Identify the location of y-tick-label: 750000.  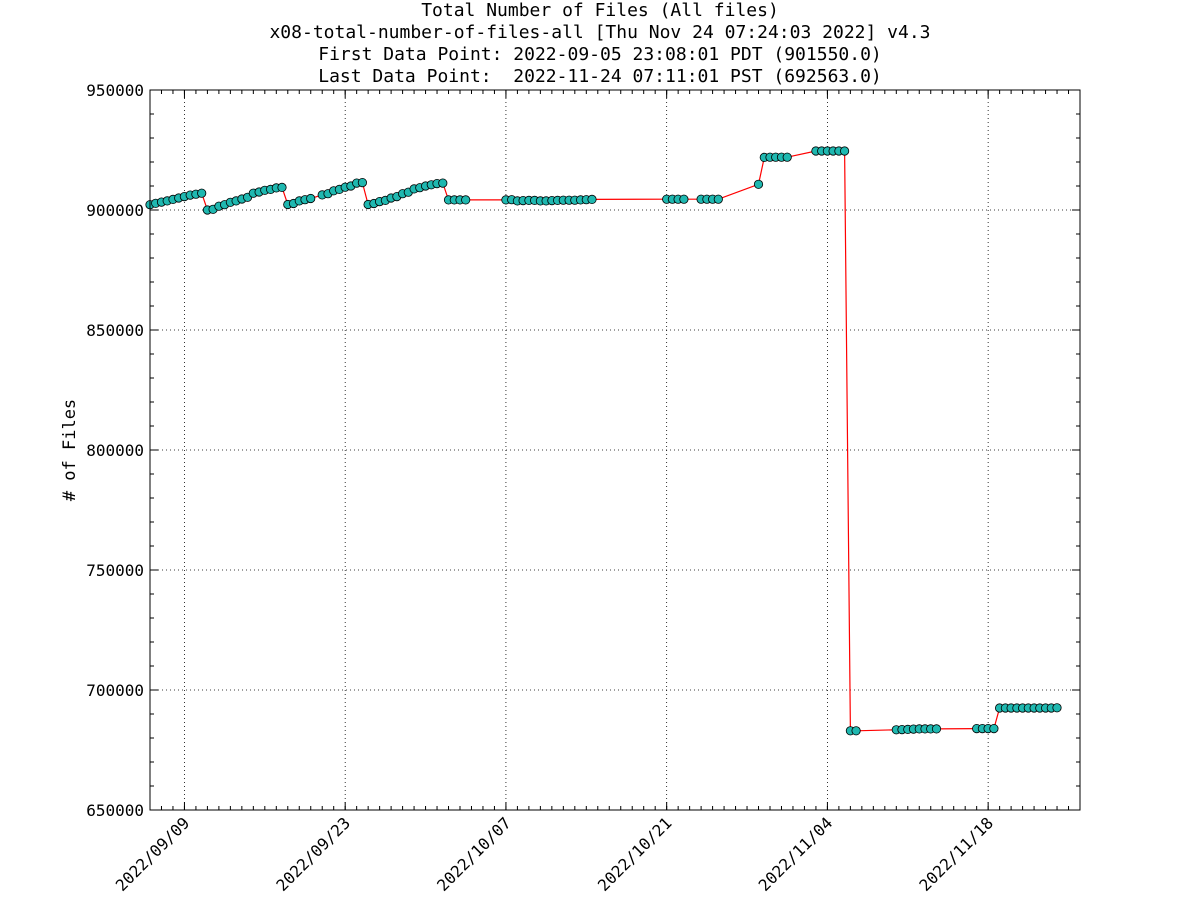
(115, 570).